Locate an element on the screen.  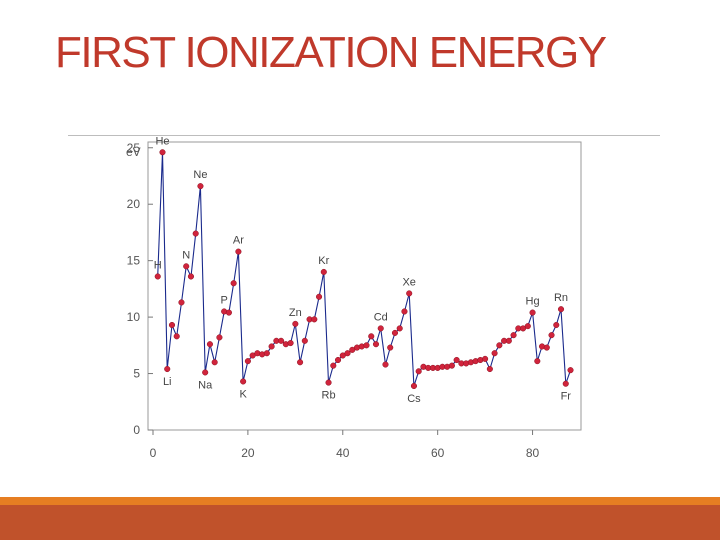
y-tick-label: 20 is located at coordinates (134, 204).